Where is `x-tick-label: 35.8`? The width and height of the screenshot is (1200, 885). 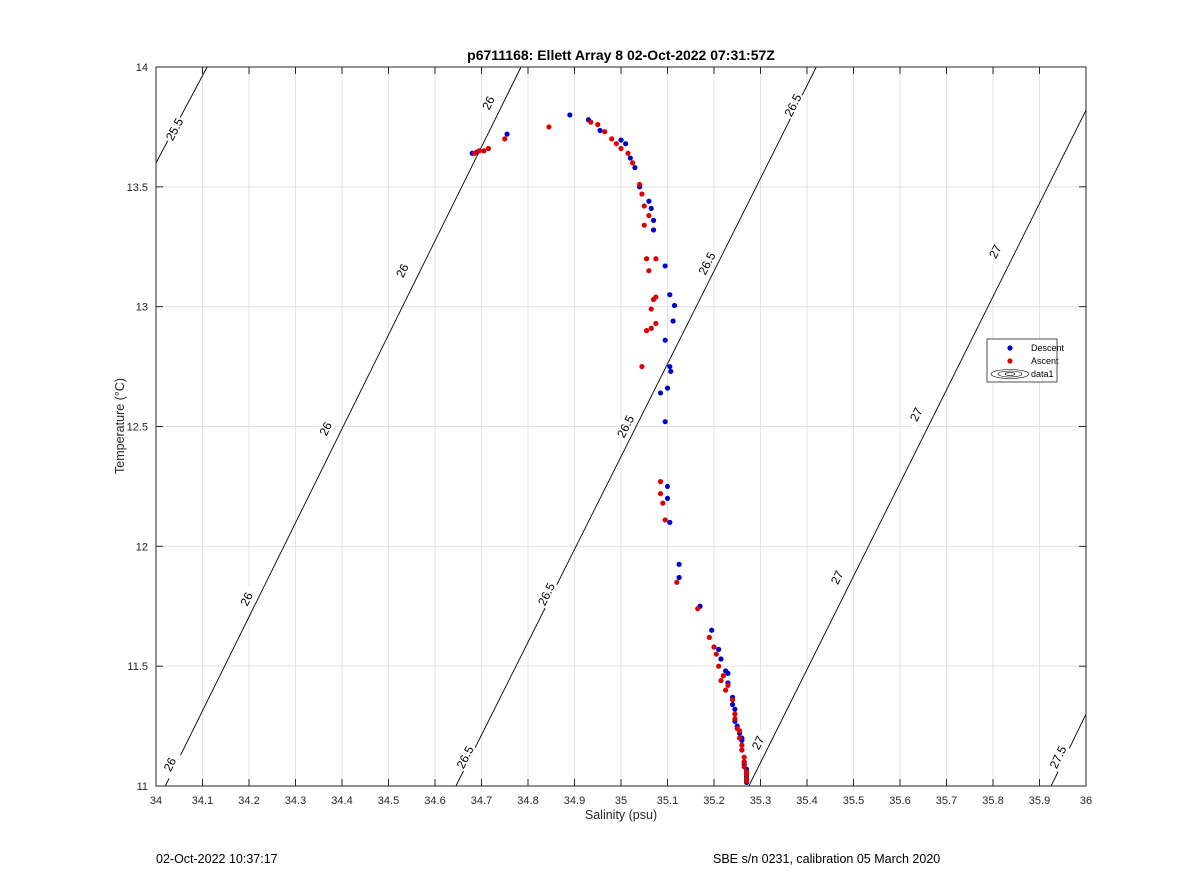 x-tick-label: 35.8 is located at coordinates (992, 801).